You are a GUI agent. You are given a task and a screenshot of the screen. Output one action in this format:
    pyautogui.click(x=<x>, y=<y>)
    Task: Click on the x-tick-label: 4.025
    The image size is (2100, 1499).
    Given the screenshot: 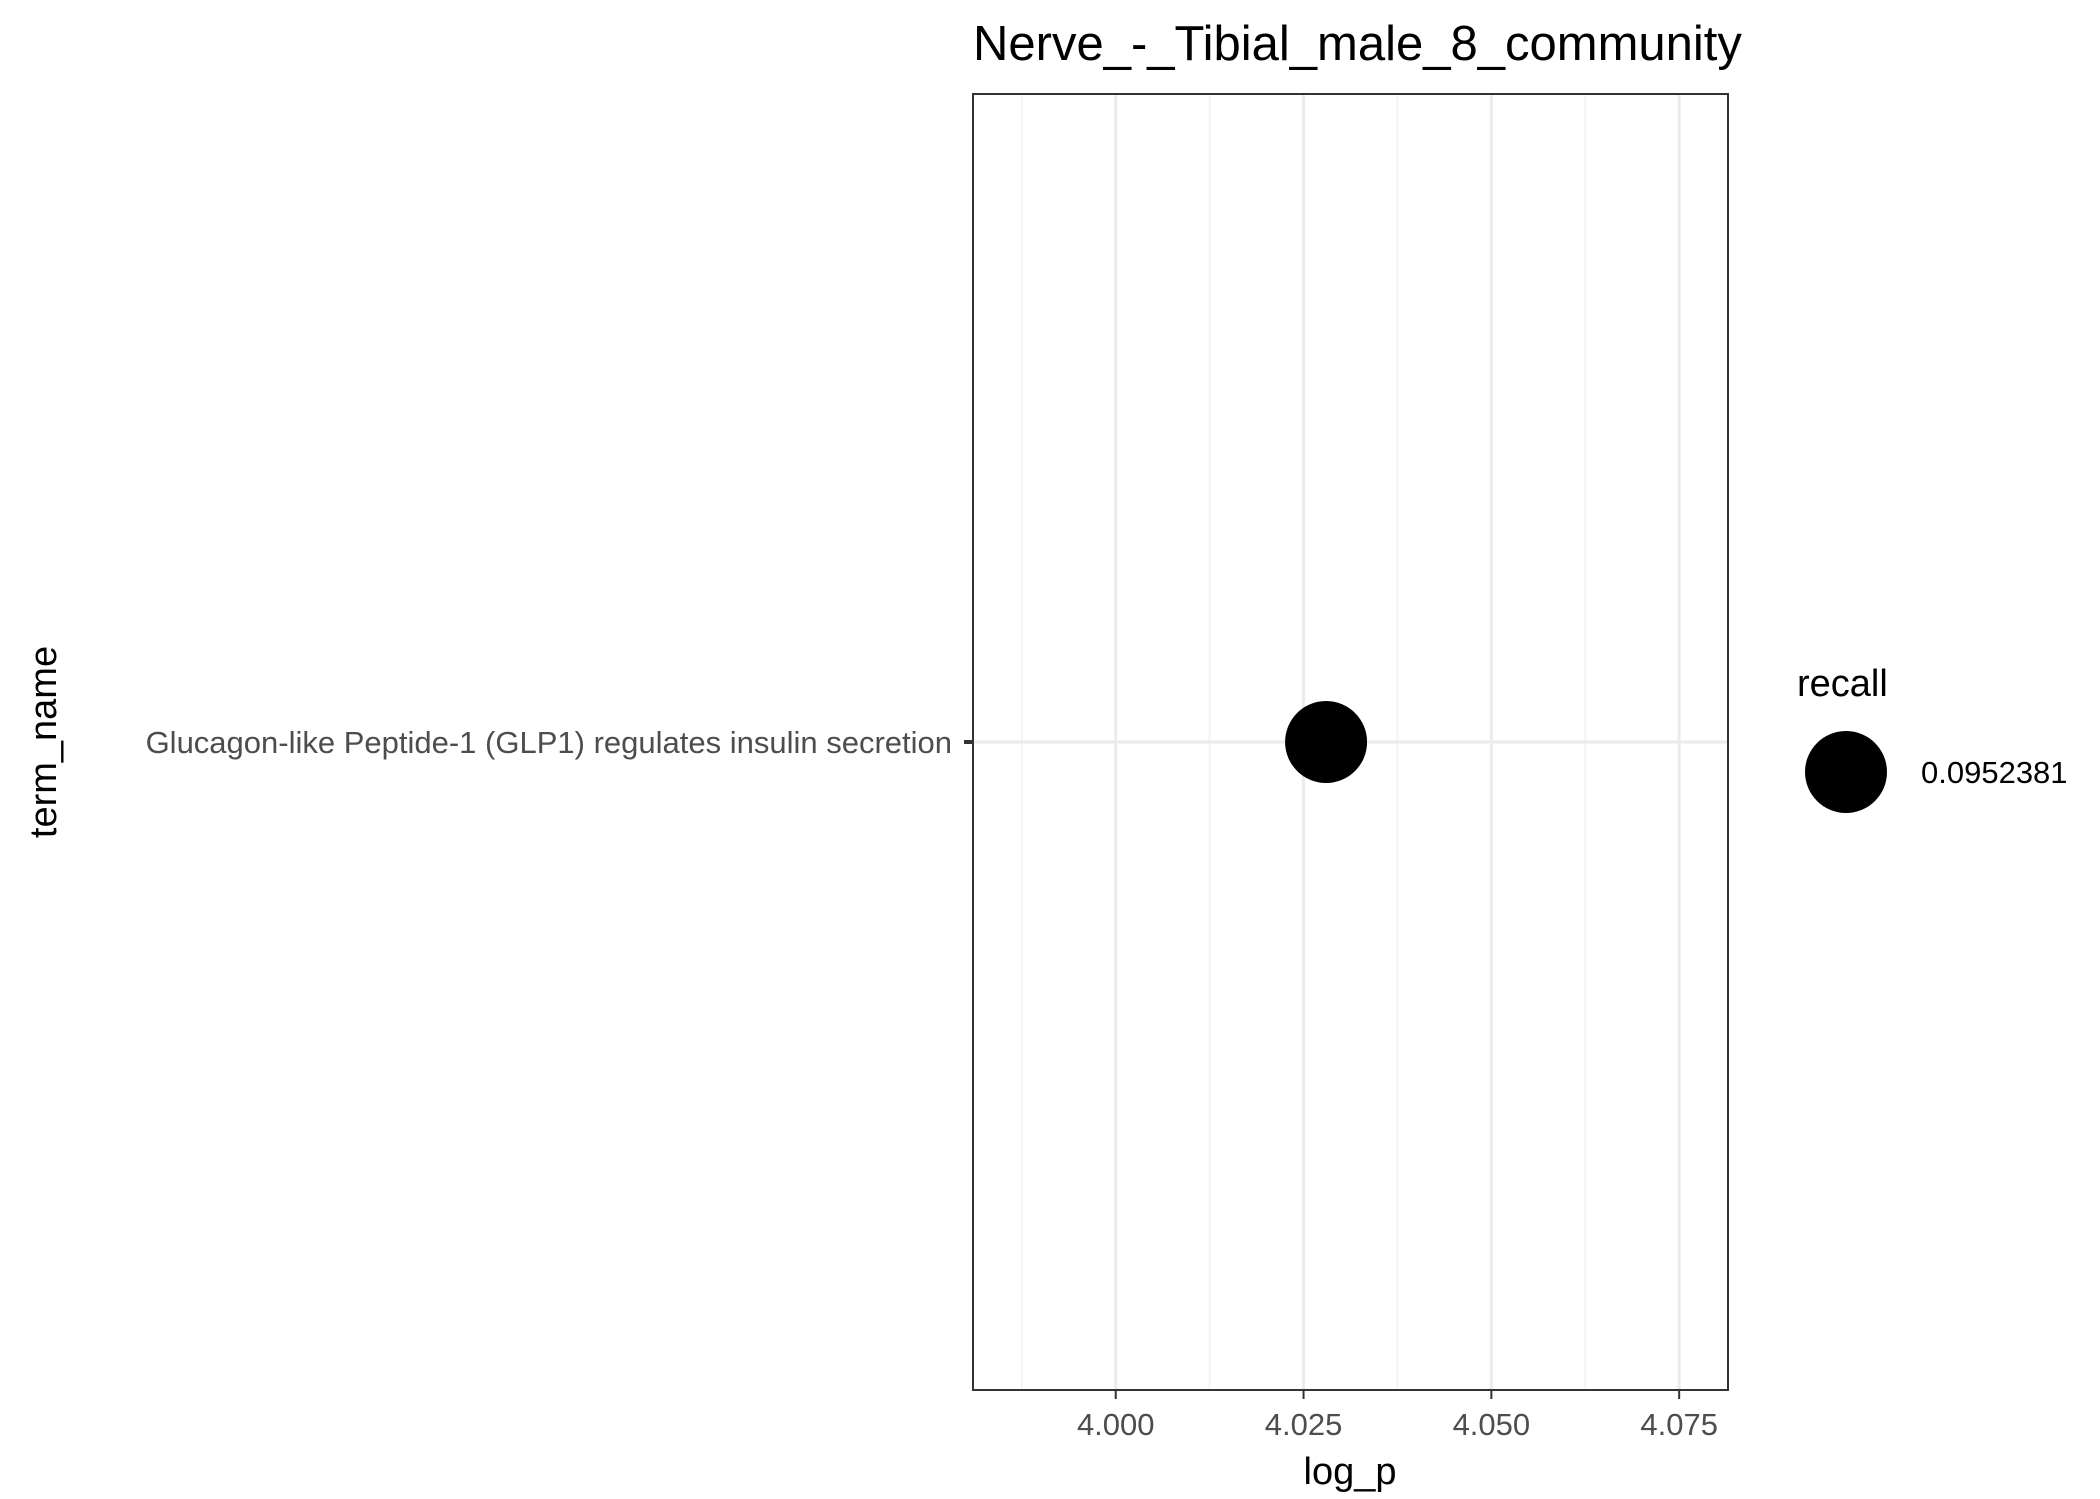 What is the action you would take?
    pyautogui.click(x=1304, y=1424)
    